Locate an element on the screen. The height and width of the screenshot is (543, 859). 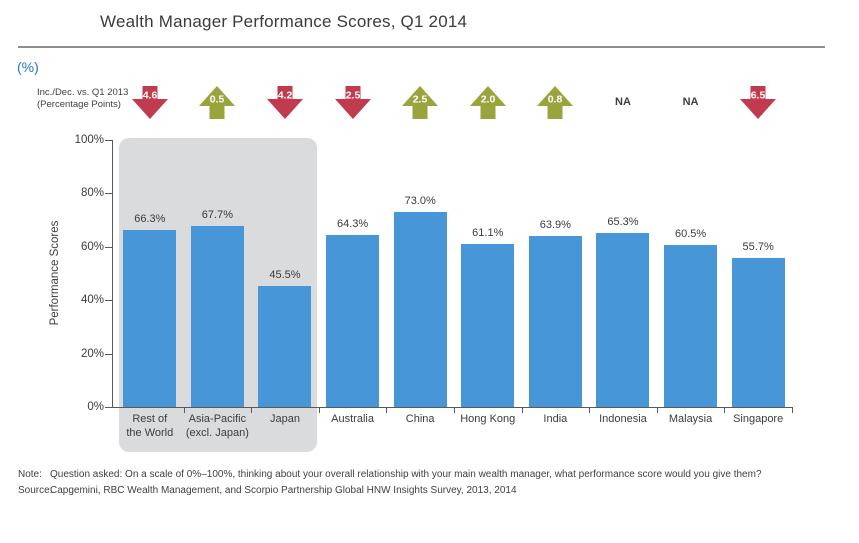
bar-hong-kong: 61.1% is located at coordinates (488, 317).